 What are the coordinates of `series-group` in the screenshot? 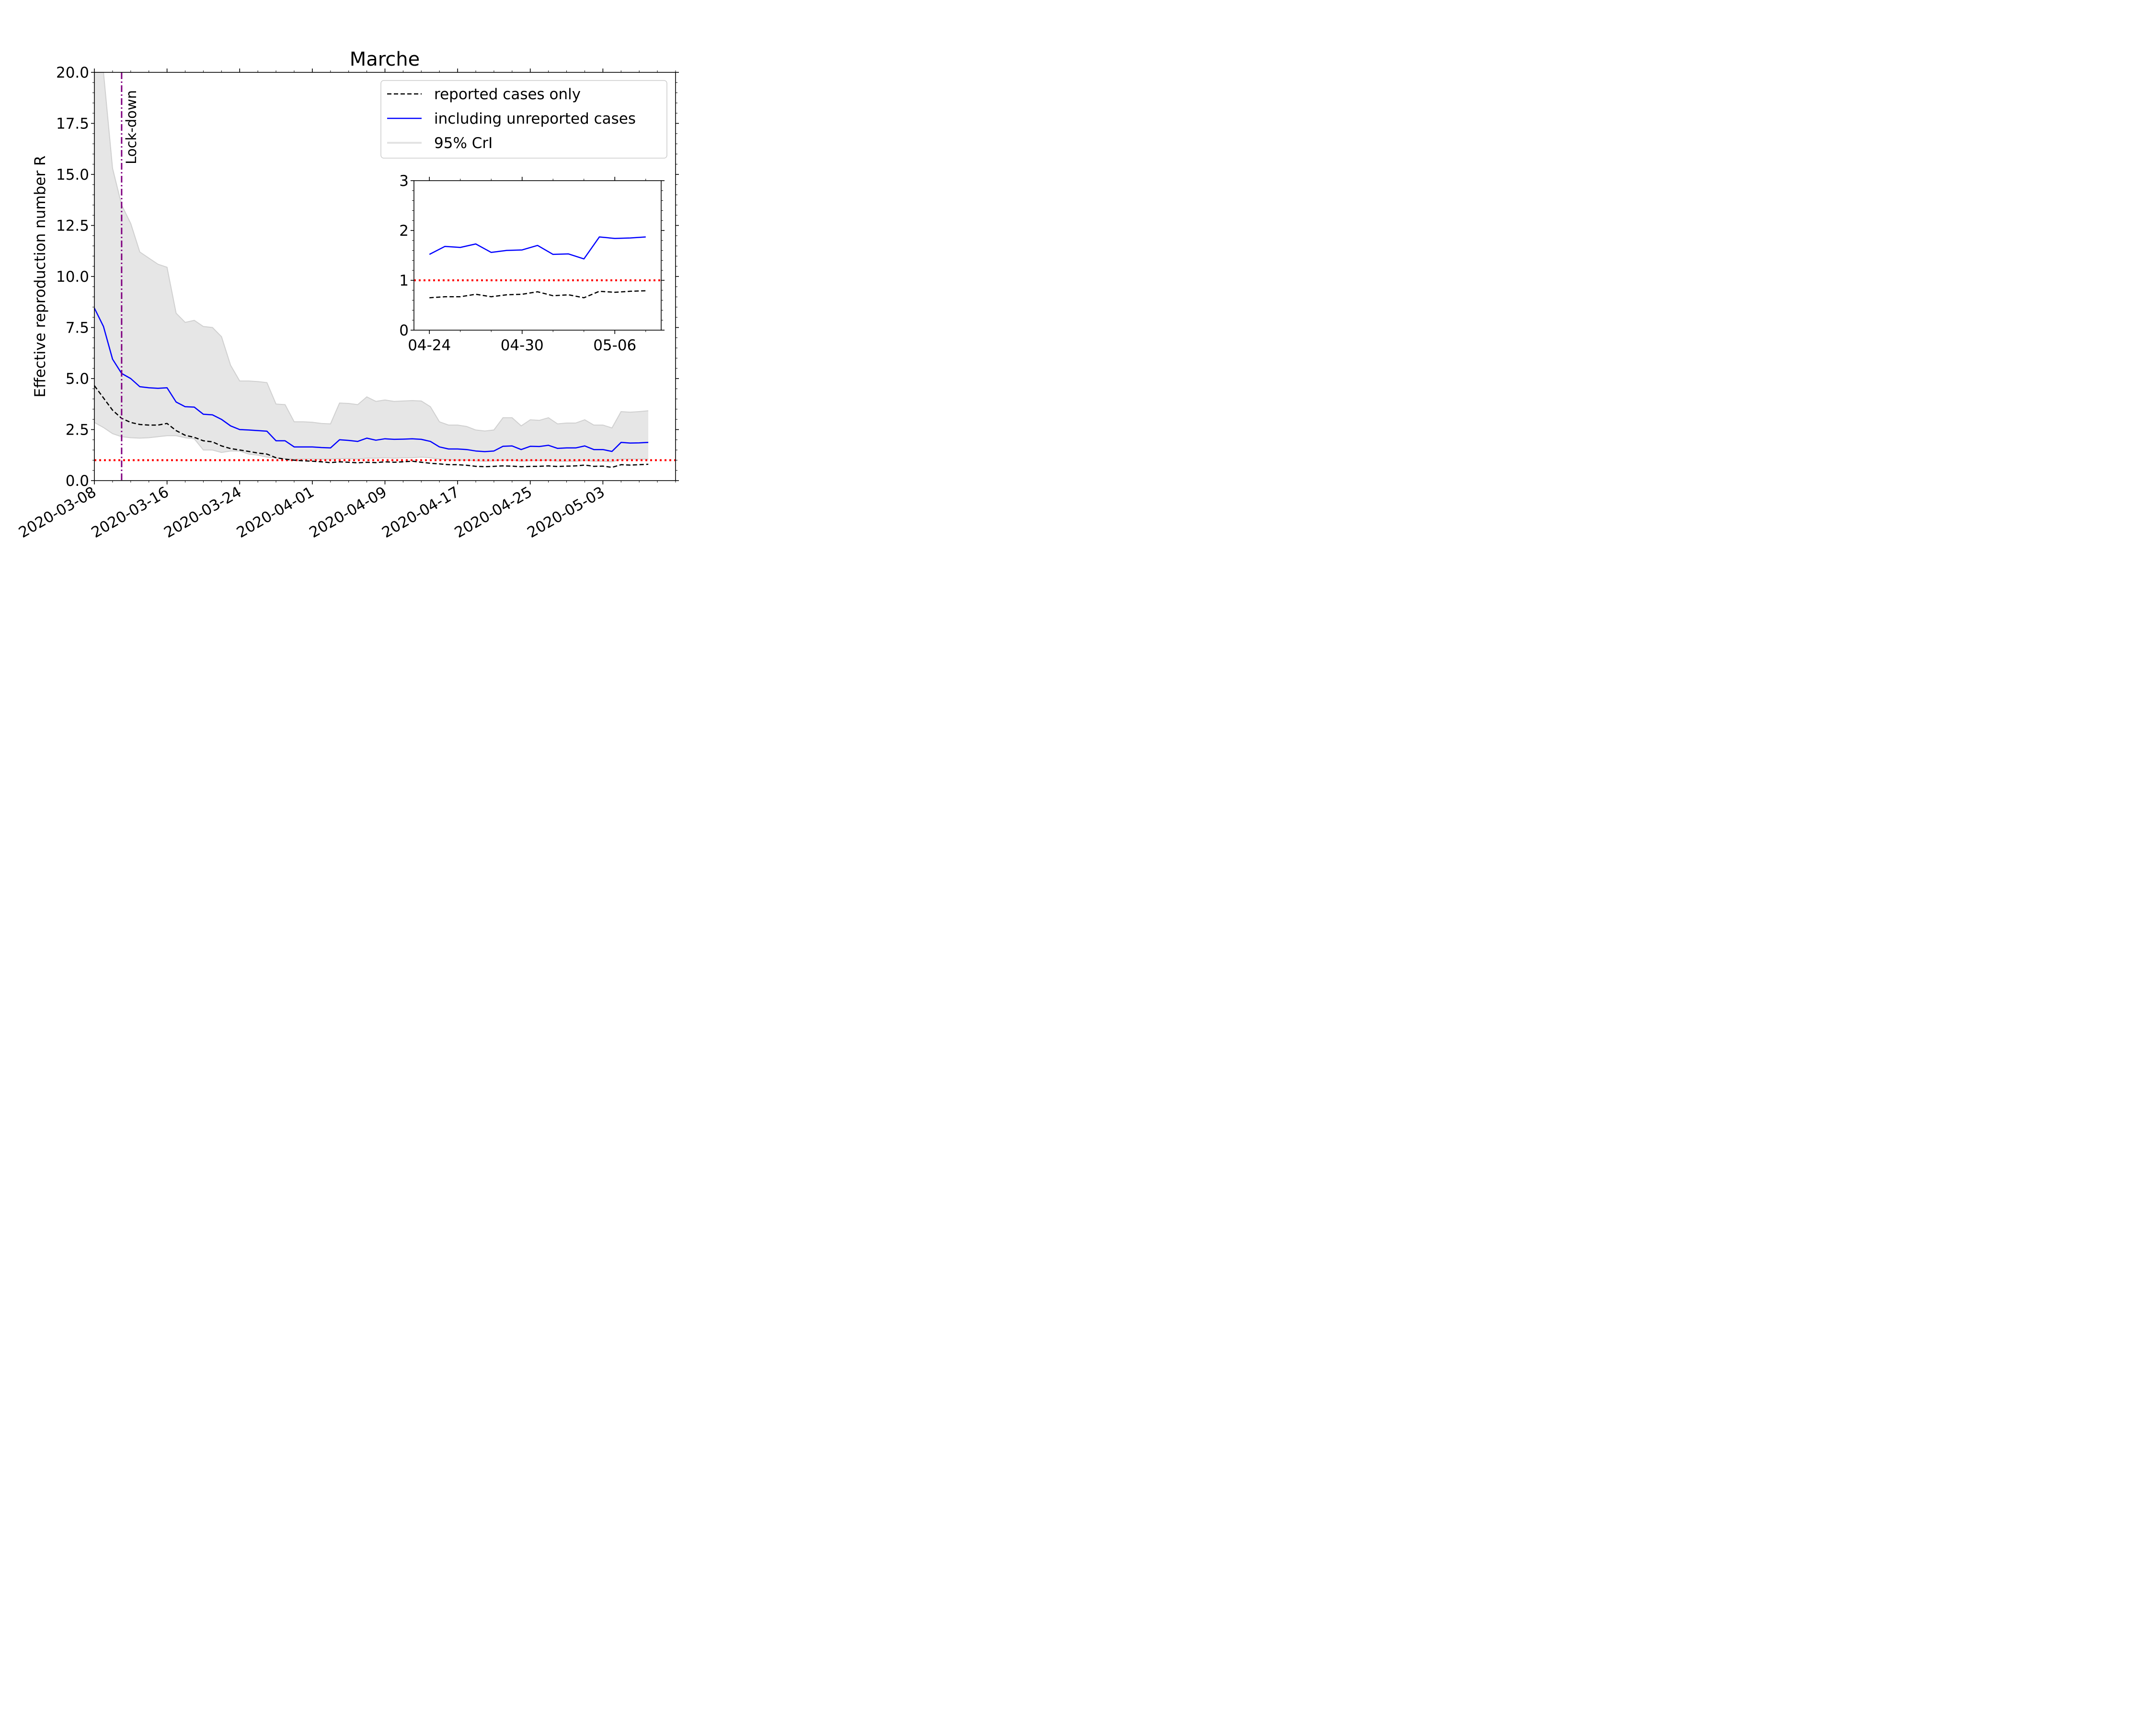 It's located at (384, 276).